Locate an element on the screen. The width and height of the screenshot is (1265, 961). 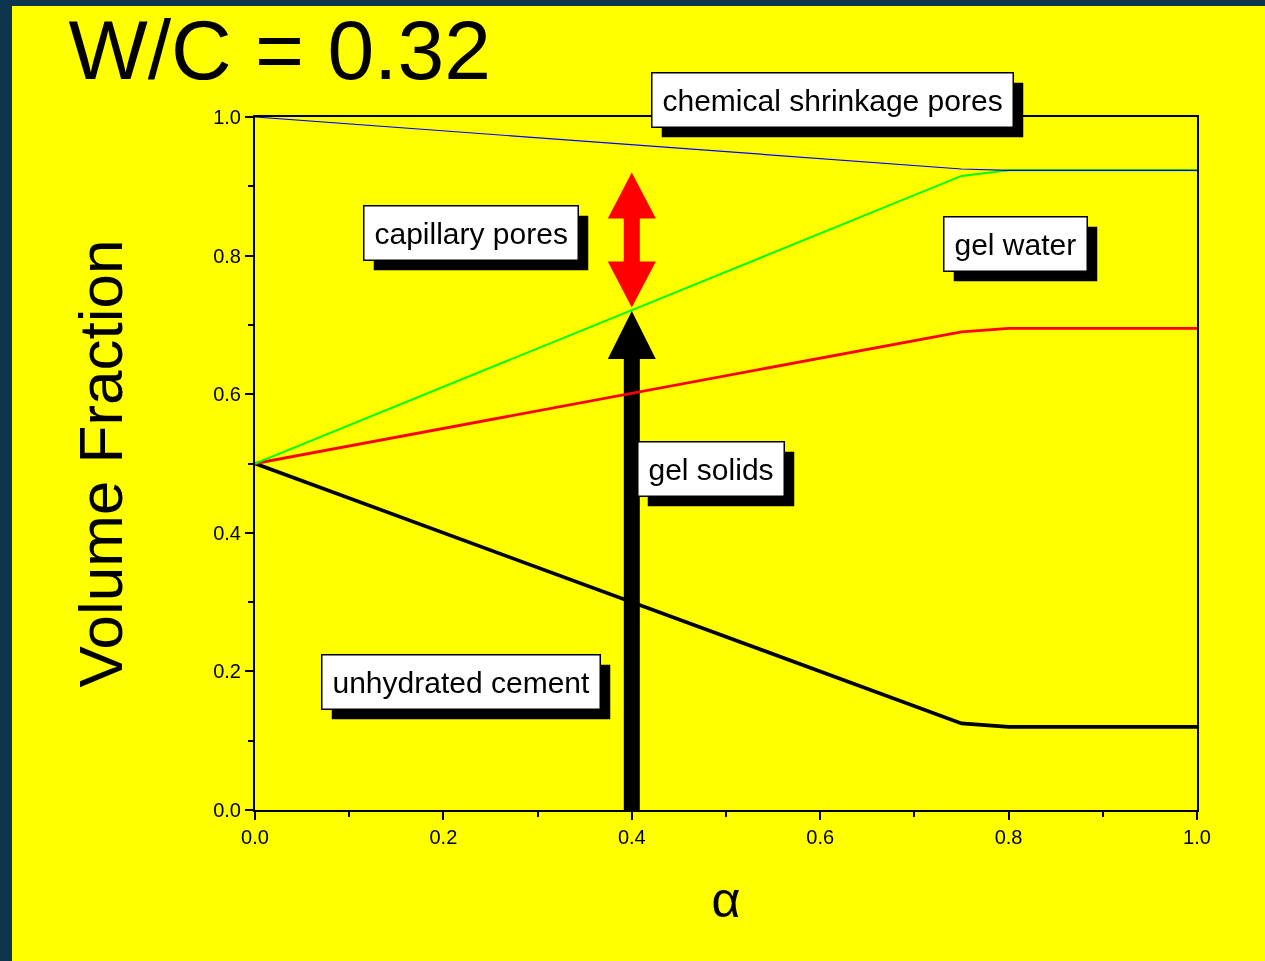
x-tick-label: 0.6 is located at coordinates (820, 837).